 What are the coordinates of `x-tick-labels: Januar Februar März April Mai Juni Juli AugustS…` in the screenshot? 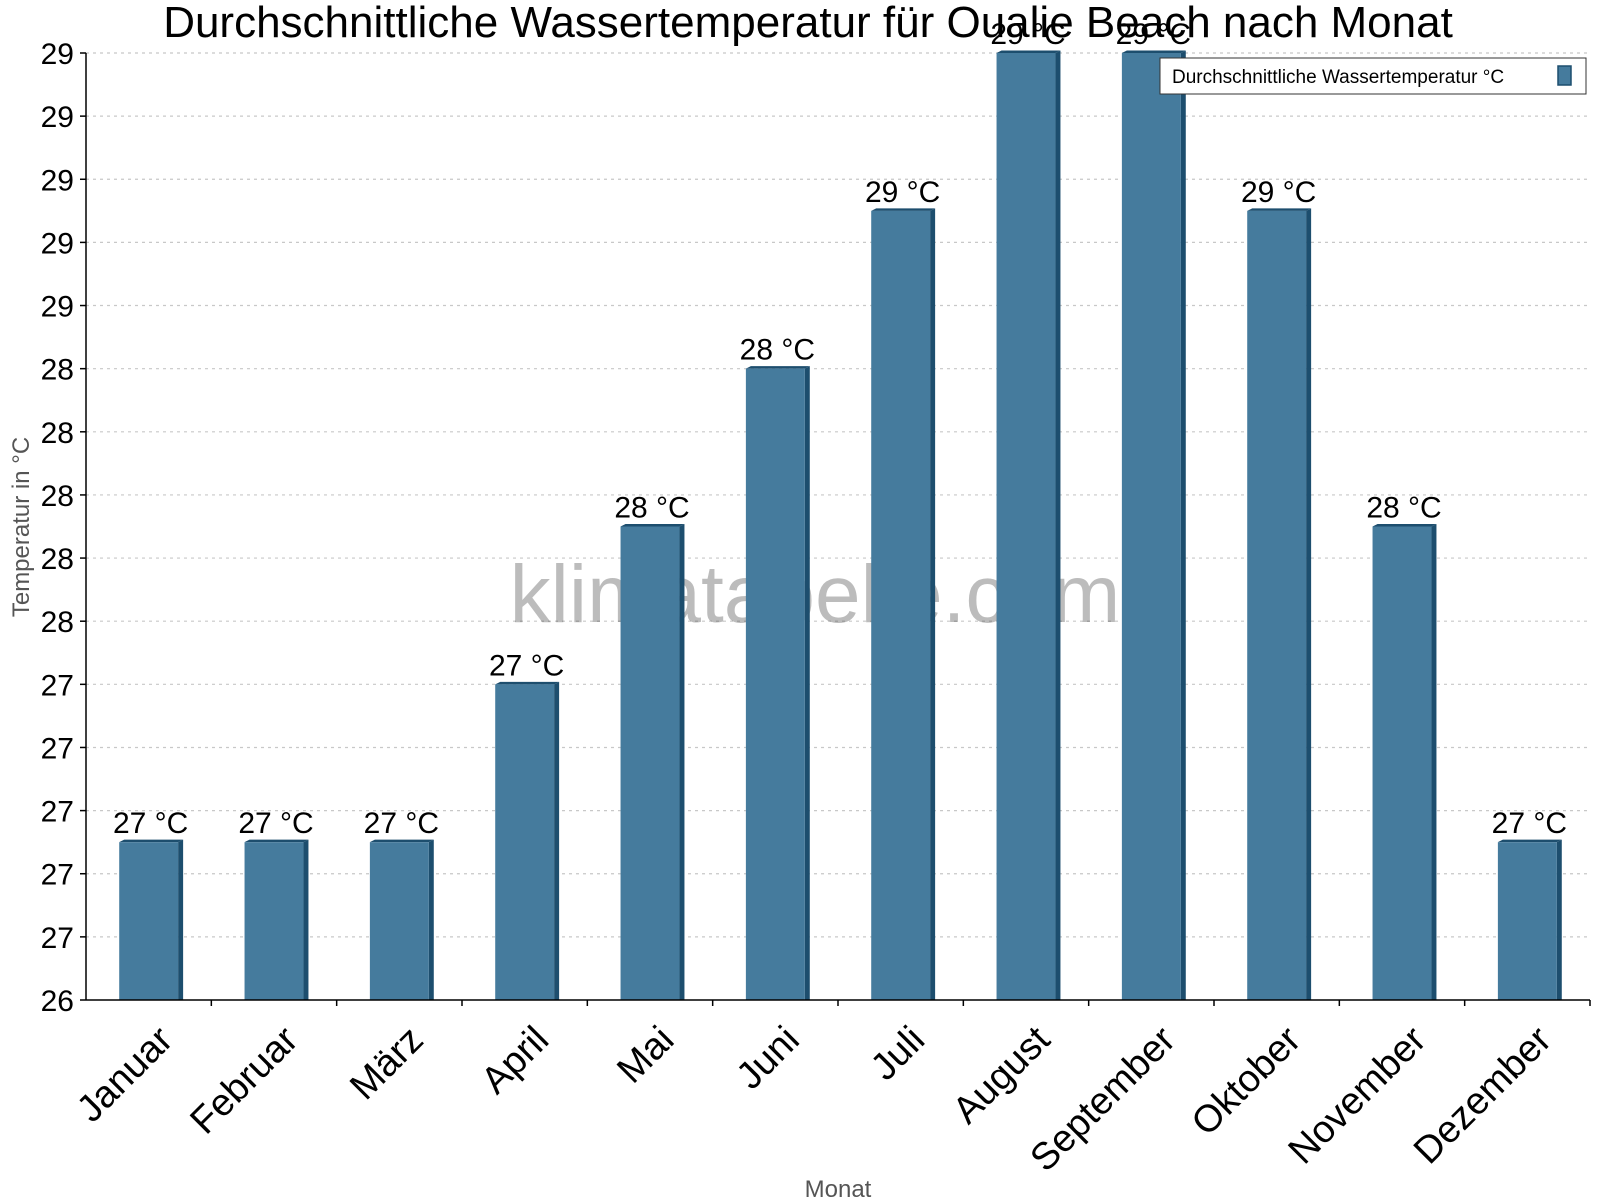 It's located at (830, 1090).